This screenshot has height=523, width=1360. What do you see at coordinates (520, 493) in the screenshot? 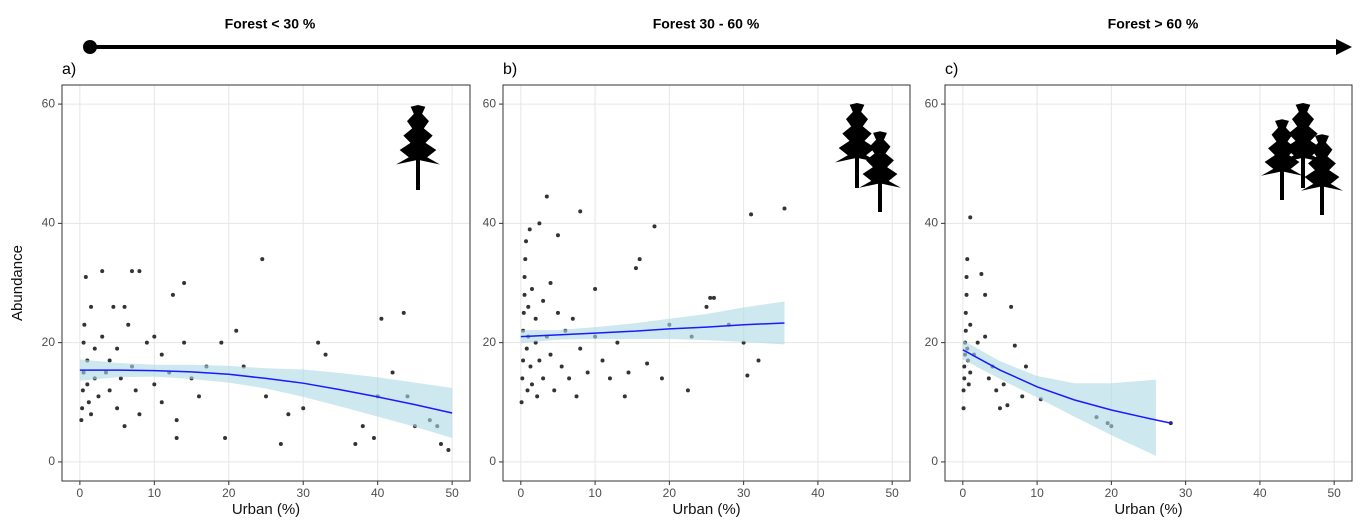
I see `x-tick-label: 0` at bounding box center [520, 493].